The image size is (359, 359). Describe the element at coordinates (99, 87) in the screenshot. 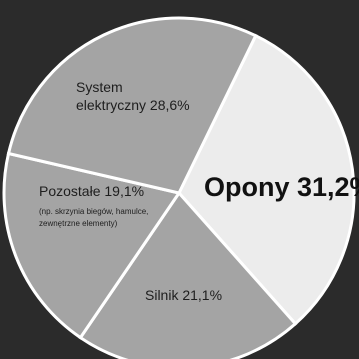

I see `label-system-line1: System` at that location.